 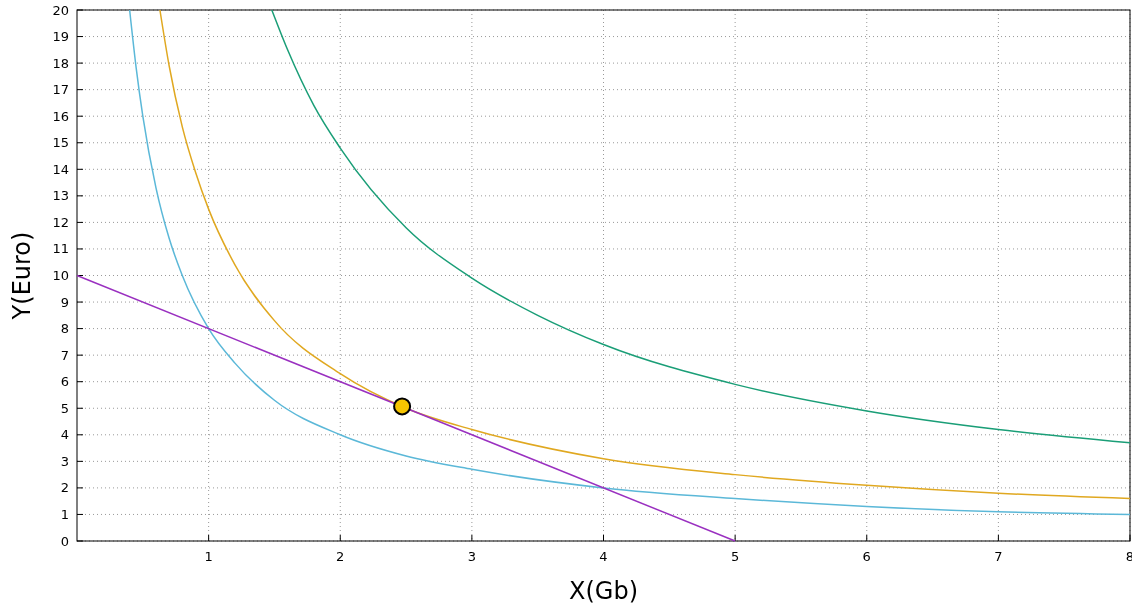 What do you see at coordinates (60, 196) in the screenshot?
I see `y-tick-label: 13` at bounding box center [60, 196].